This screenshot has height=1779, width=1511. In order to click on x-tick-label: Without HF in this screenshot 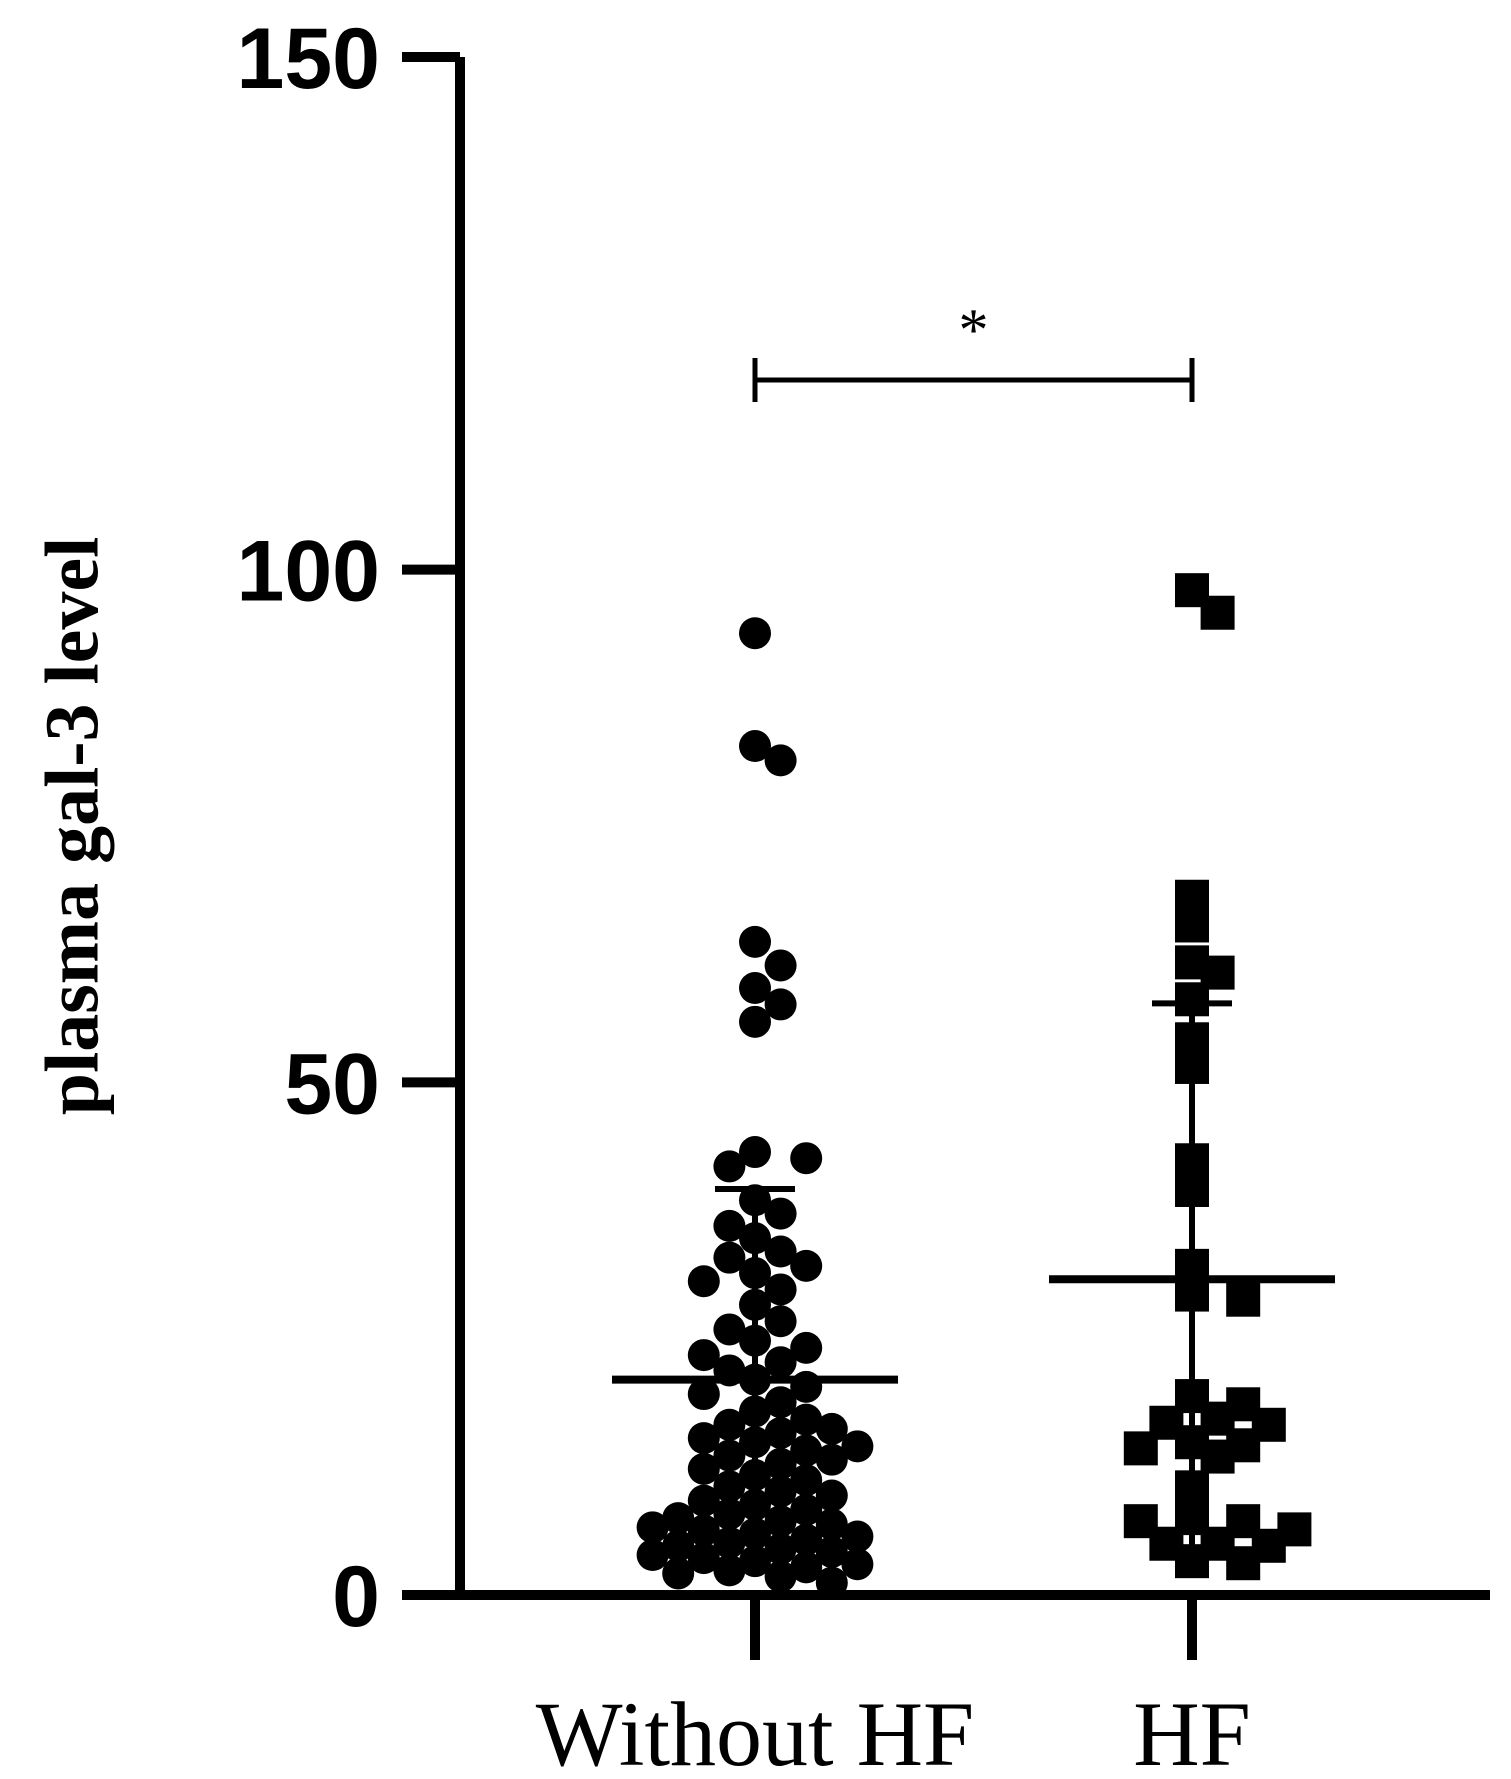, I will do `click(755, 1731)`.